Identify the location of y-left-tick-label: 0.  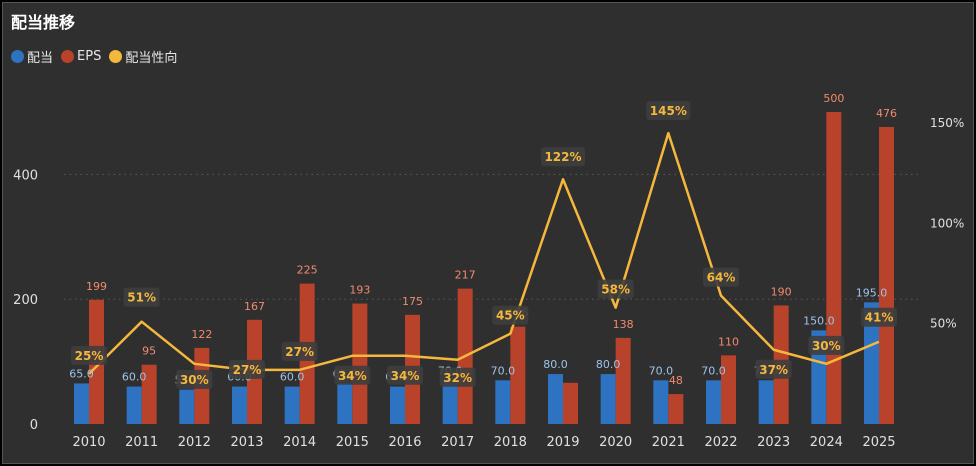
(34, 425).